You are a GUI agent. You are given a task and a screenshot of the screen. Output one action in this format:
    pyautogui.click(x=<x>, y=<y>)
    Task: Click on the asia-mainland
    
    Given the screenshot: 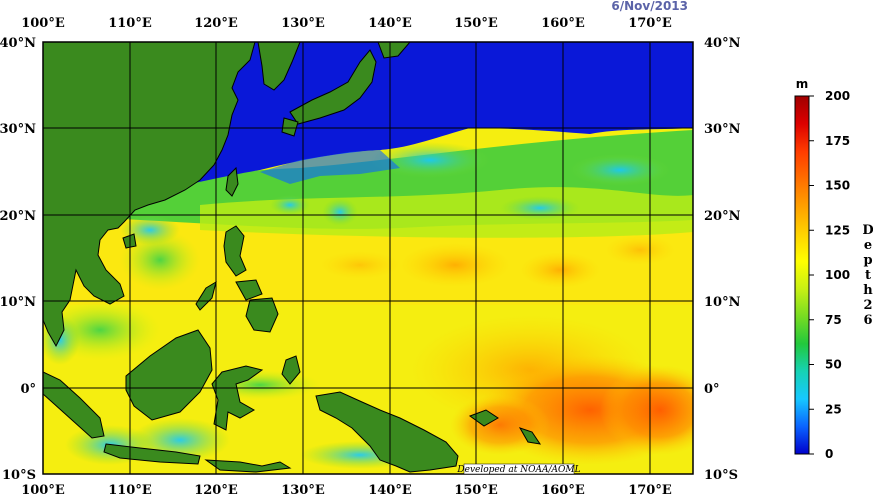 What is the action you would take?
    pyautogui.click(x=149, y=195)
    